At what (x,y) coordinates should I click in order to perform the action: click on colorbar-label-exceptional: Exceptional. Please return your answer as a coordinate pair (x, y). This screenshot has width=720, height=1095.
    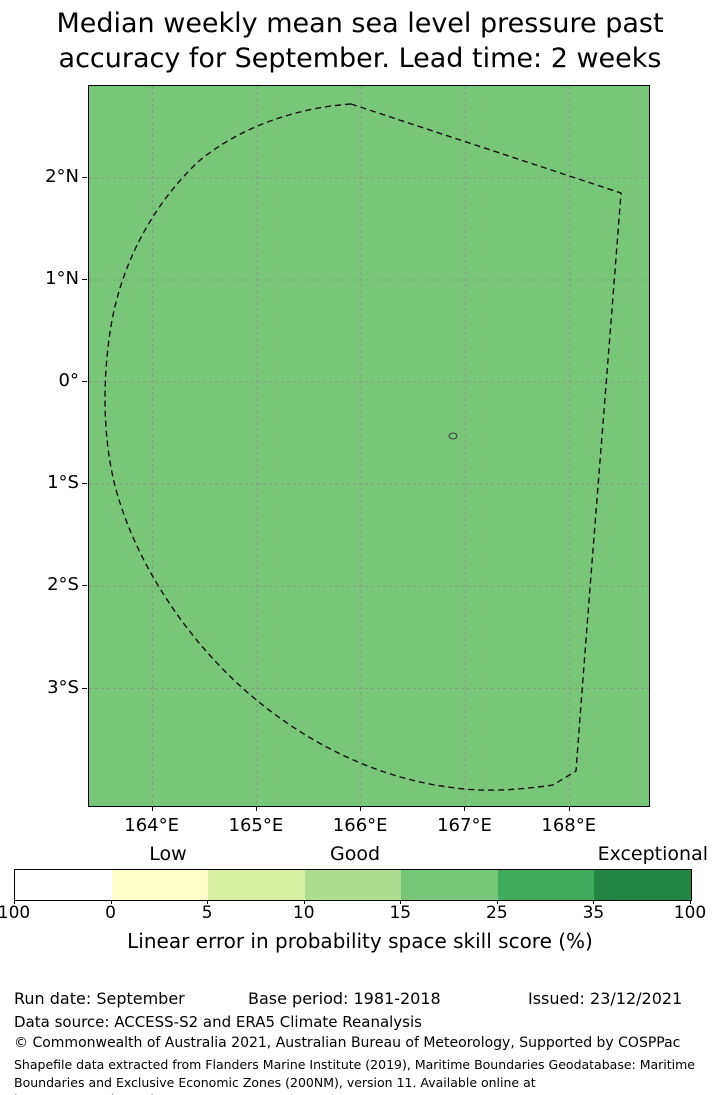
    Looking at the image, I should click on (652, 854).